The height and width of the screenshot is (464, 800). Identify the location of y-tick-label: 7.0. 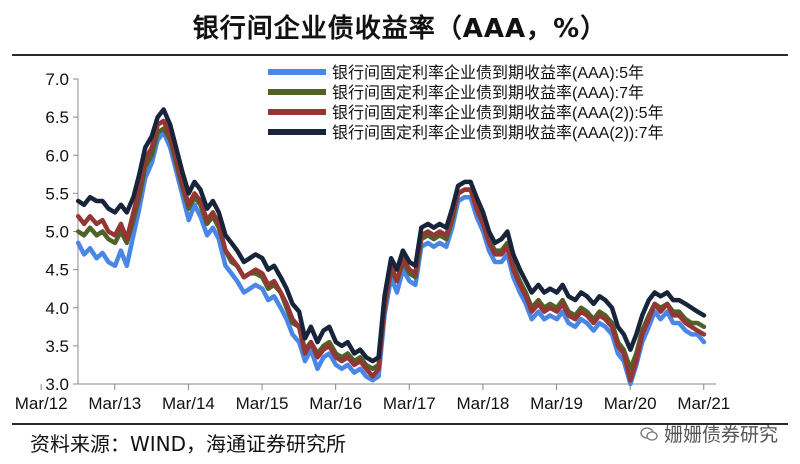
(57, 79).